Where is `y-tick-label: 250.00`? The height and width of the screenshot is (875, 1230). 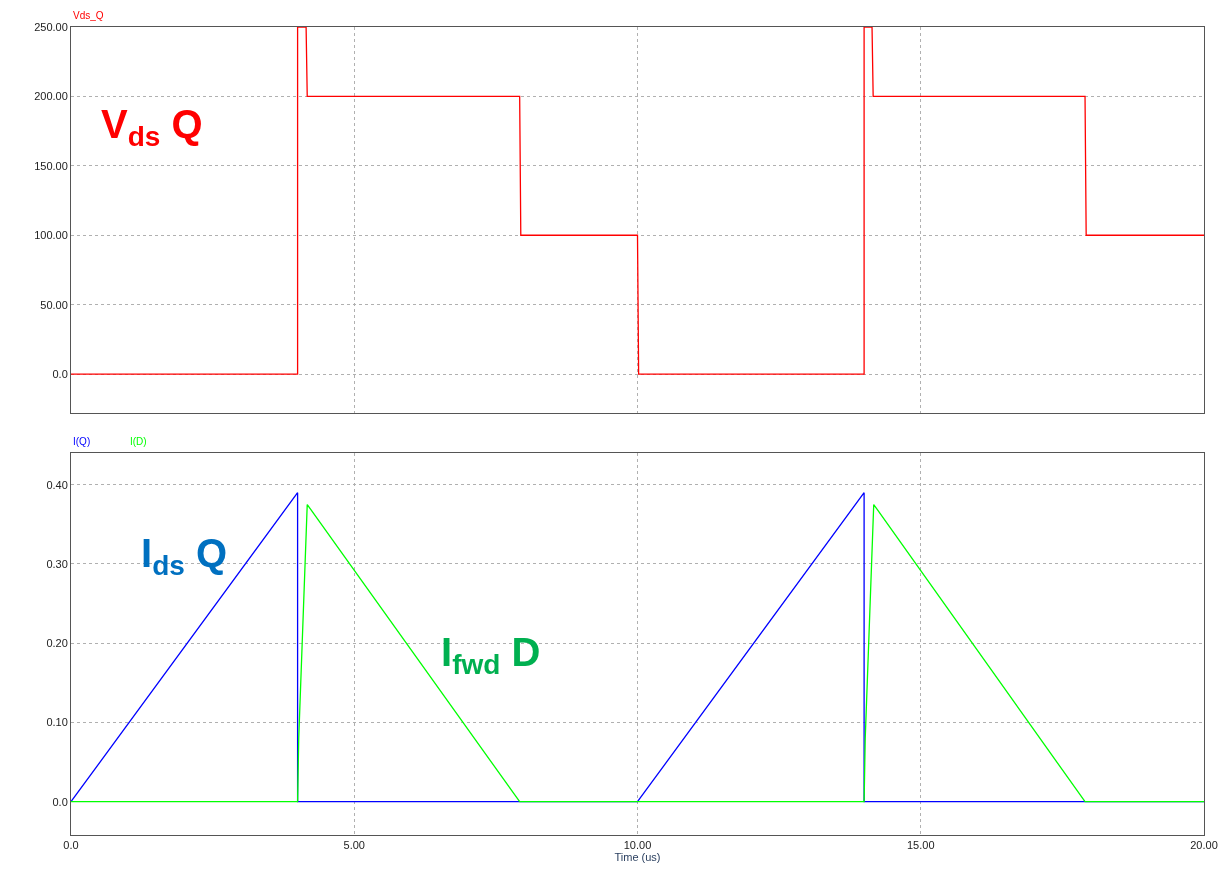
y-tick-label: 250.00 is located at coordinates (51, 26).